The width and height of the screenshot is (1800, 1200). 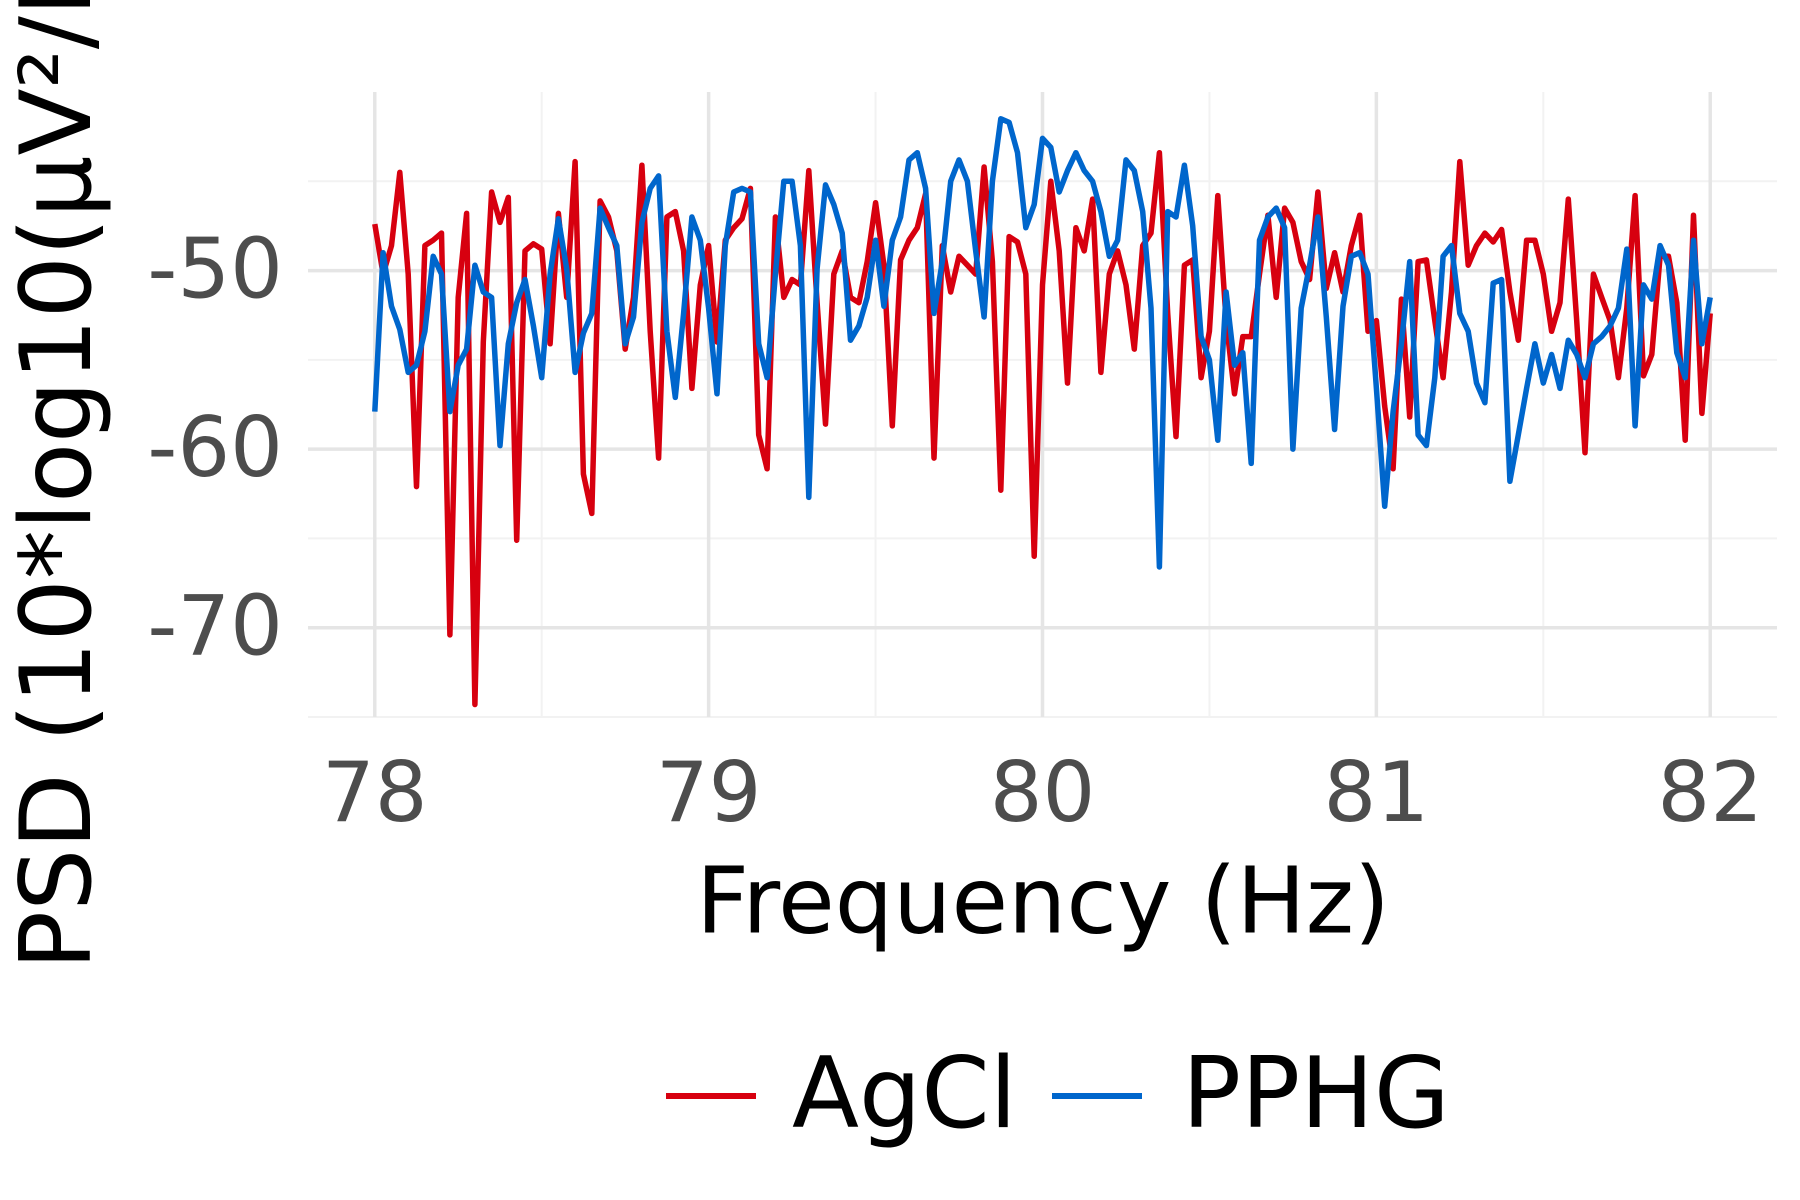 I want to click on y-tick-label: -60, so click(x=215, y=447).